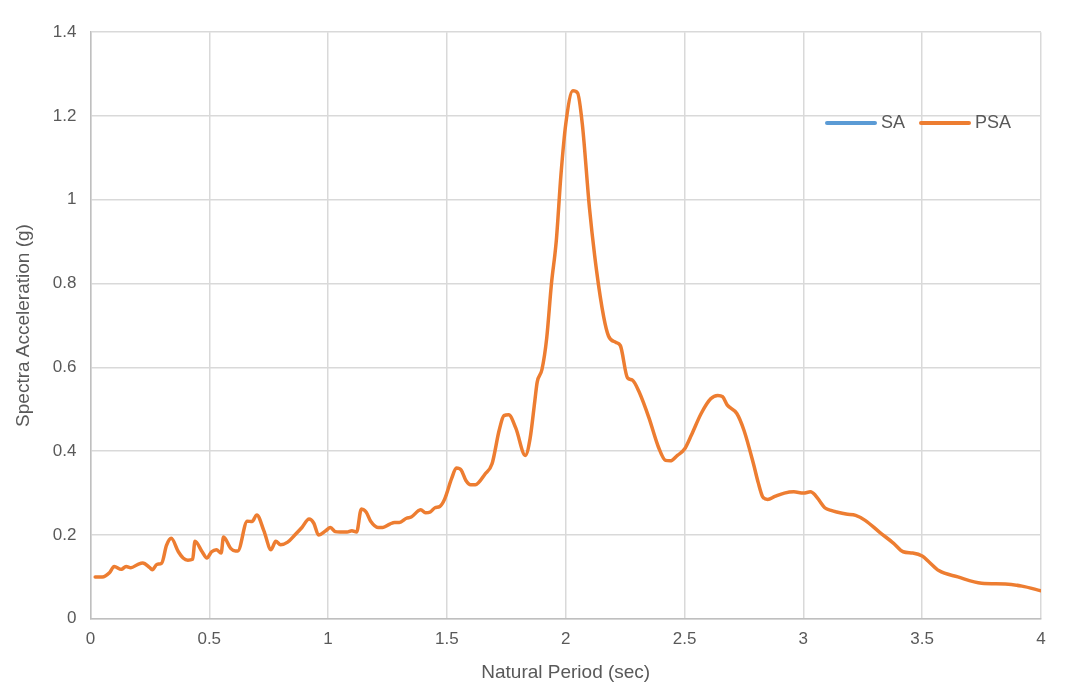  What do you see at coordinates (684, 638) in the screenshot?
I see `x-tick-label: 2.5` at bounding box center [684, 638].